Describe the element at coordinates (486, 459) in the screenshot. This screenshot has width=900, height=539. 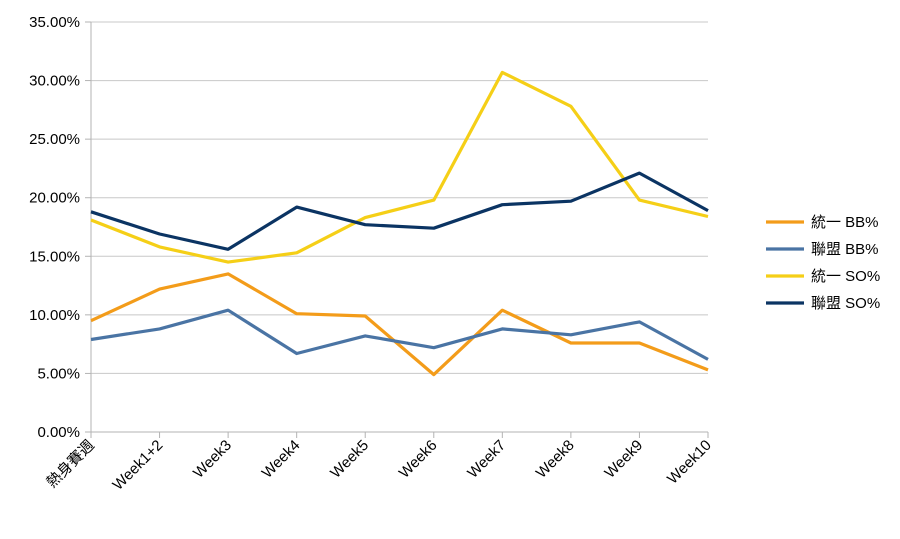
I see `x-tick-label: Week7` at that location.